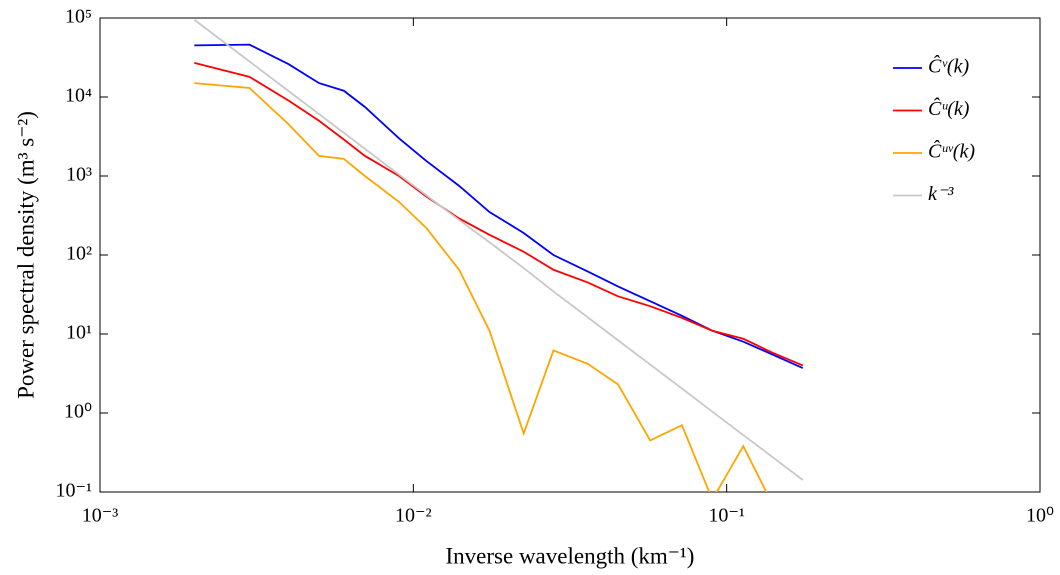 This screenshot has height=575, width=1060. I want to click on x-tick-label: 10⁻¹, so click(726, 516).